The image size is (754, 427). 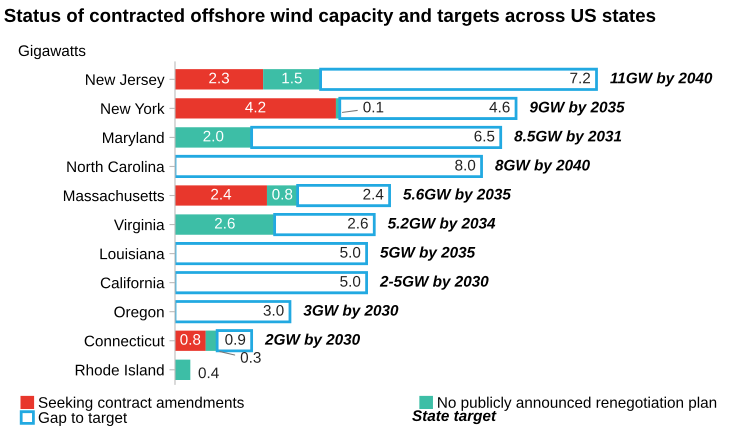 I want to click on y-tick-label: Connecticut, so click(x=124, y=340).